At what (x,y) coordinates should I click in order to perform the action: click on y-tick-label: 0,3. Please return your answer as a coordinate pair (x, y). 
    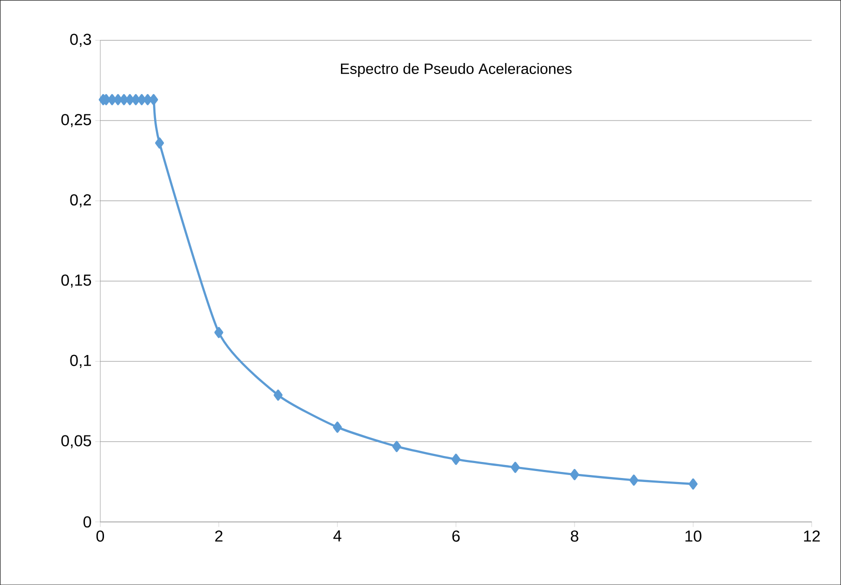
    Looking at the image, I should click on (81, 40).